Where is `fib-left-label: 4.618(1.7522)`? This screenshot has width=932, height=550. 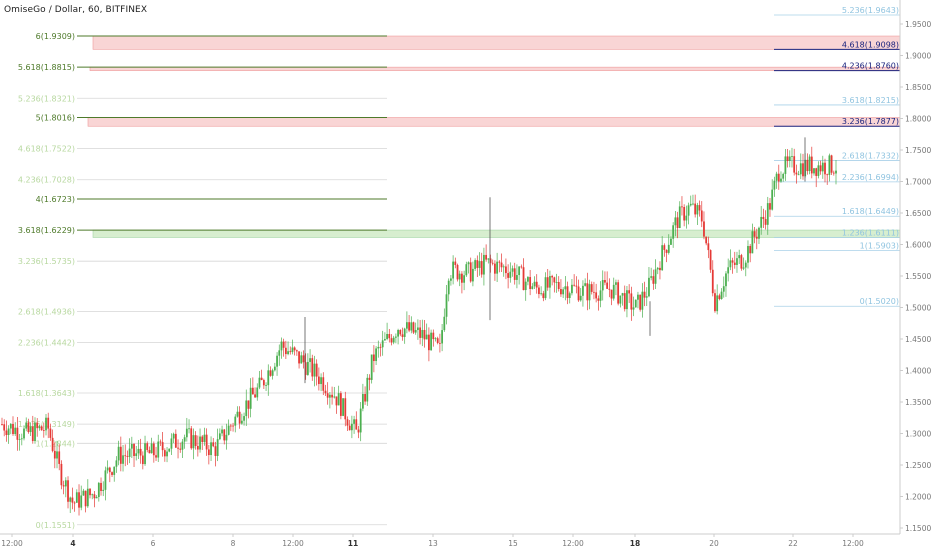 fib-left-label: 4.618(1.7522) is located at coordinates (46, 149).